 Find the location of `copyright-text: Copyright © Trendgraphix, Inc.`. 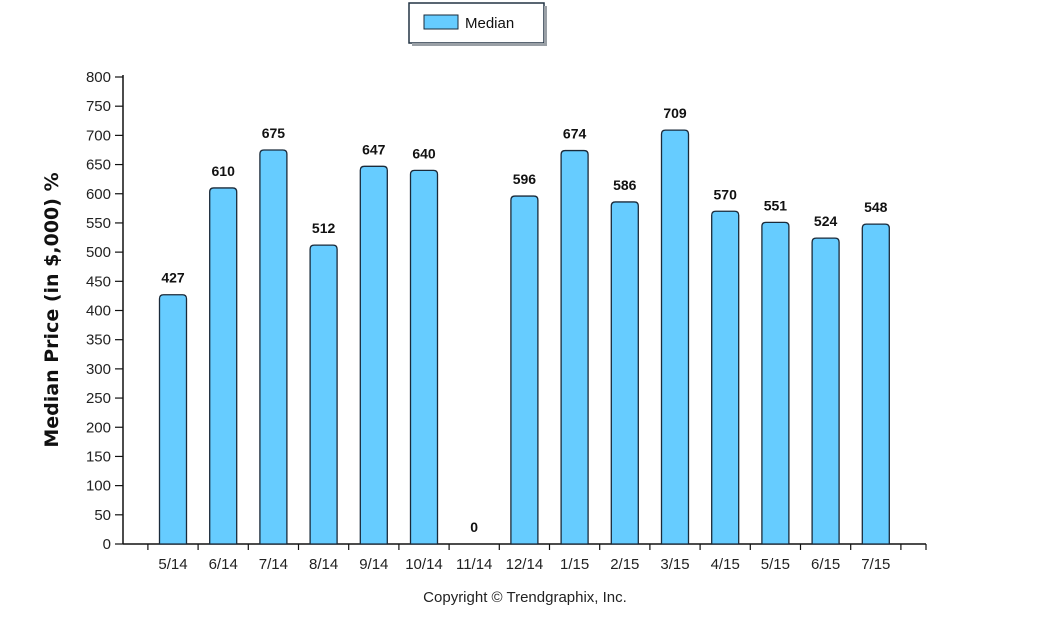

copyright-text: Copyright © Trendgraphix, Inc. is located at coordinates (525, 597).